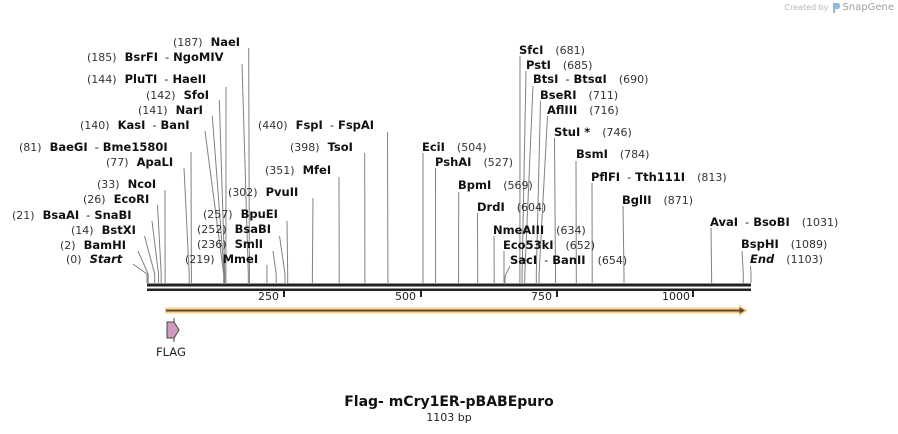  I want to click on site-label-pluti: (144) PluTI - HaeII, so click(146, 79).